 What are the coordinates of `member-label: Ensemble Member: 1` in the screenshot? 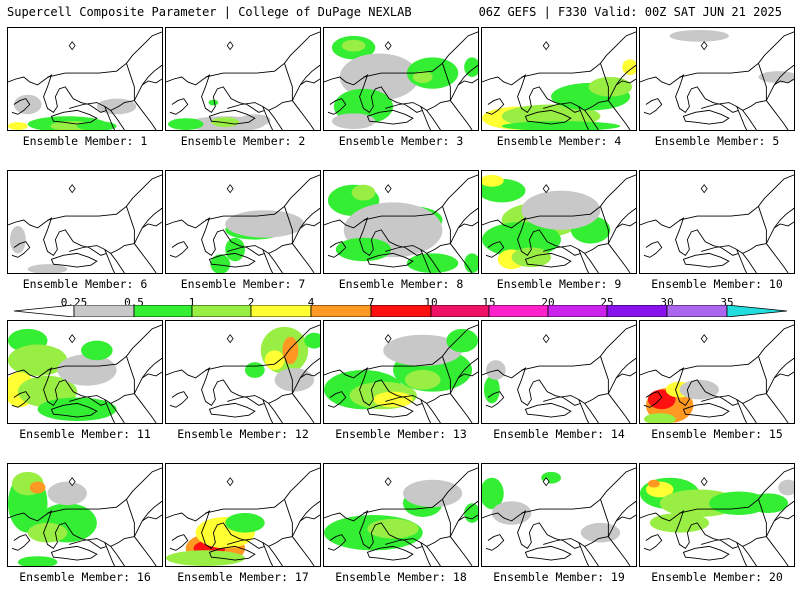 It's located at (85, 141).